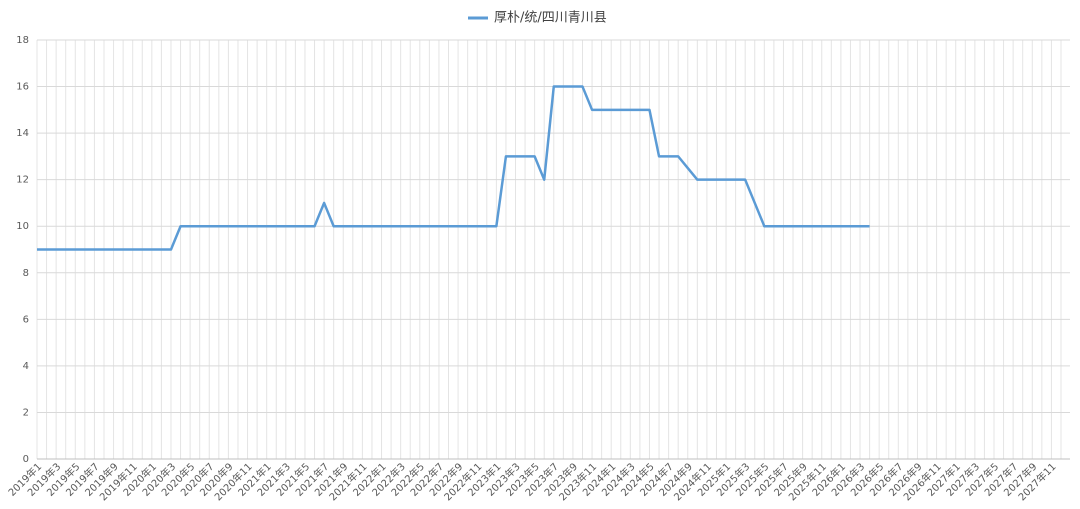 Image resolution: width=1080 pixels, height=509 pixels. Describe the element at coordinates (22, 40) in the screenshot. I see `y-tick-label: 18` at that location.